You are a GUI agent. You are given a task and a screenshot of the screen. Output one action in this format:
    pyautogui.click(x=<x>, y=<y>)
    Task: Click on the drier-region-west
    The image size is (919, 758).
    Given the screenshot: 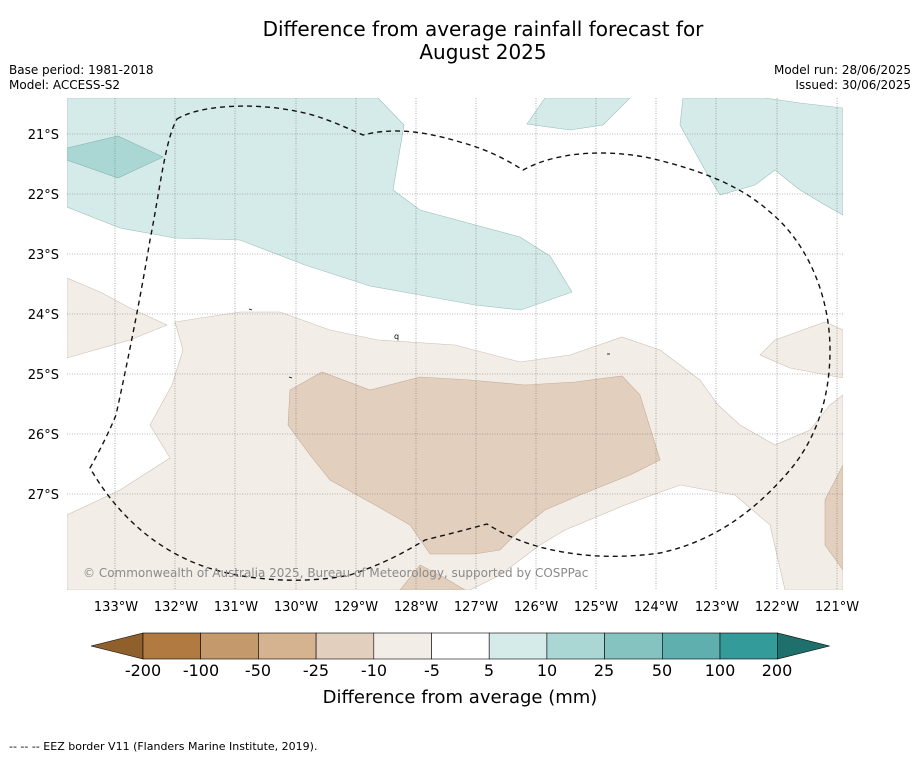 What is the action you would take?
    pyautogui.click(x=117, y=318)
    